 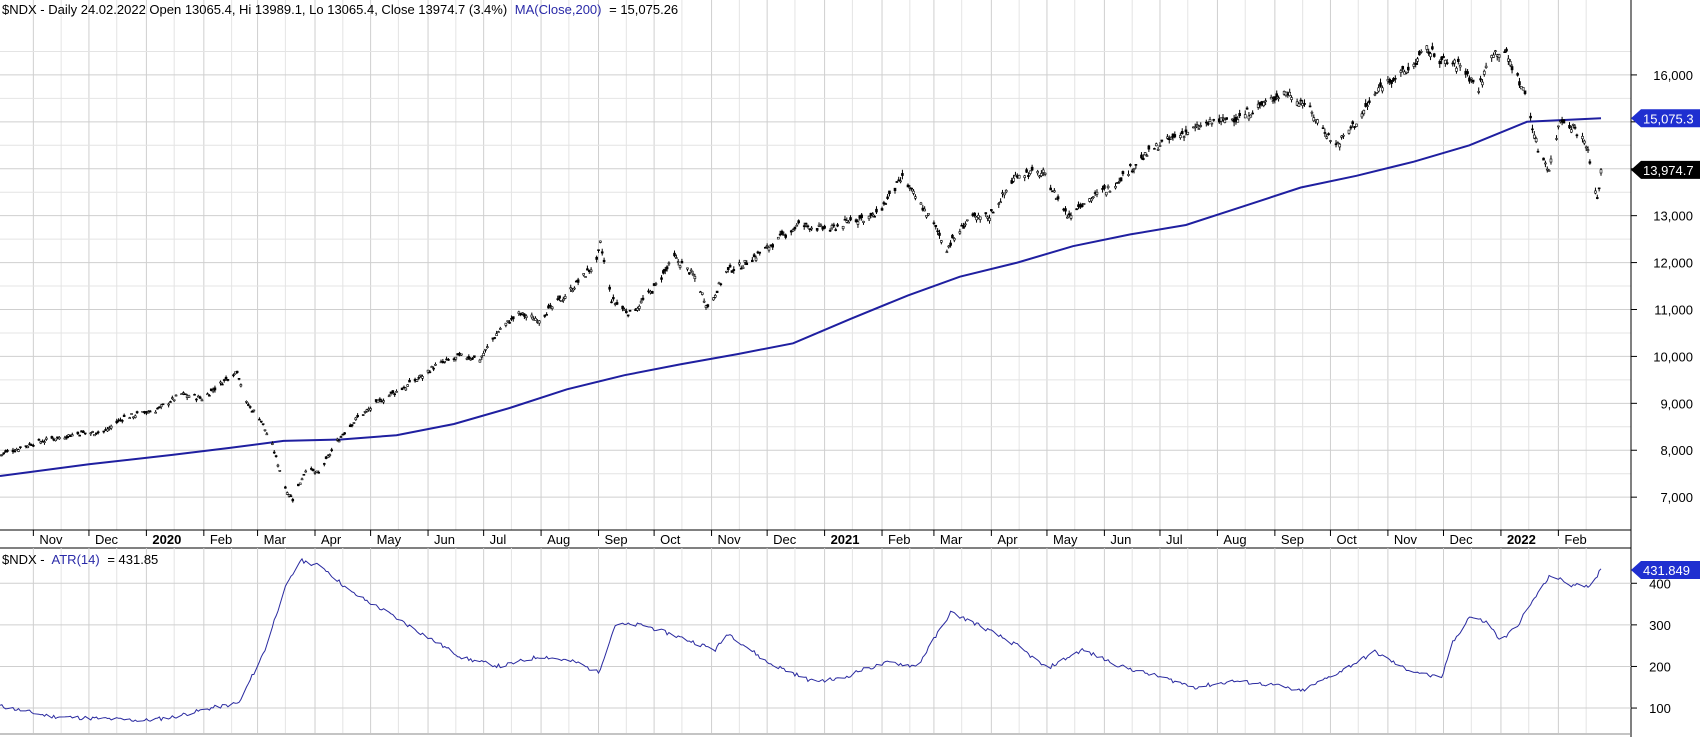 I want to click on atr-value-tag, so click(x=1665, y=570).